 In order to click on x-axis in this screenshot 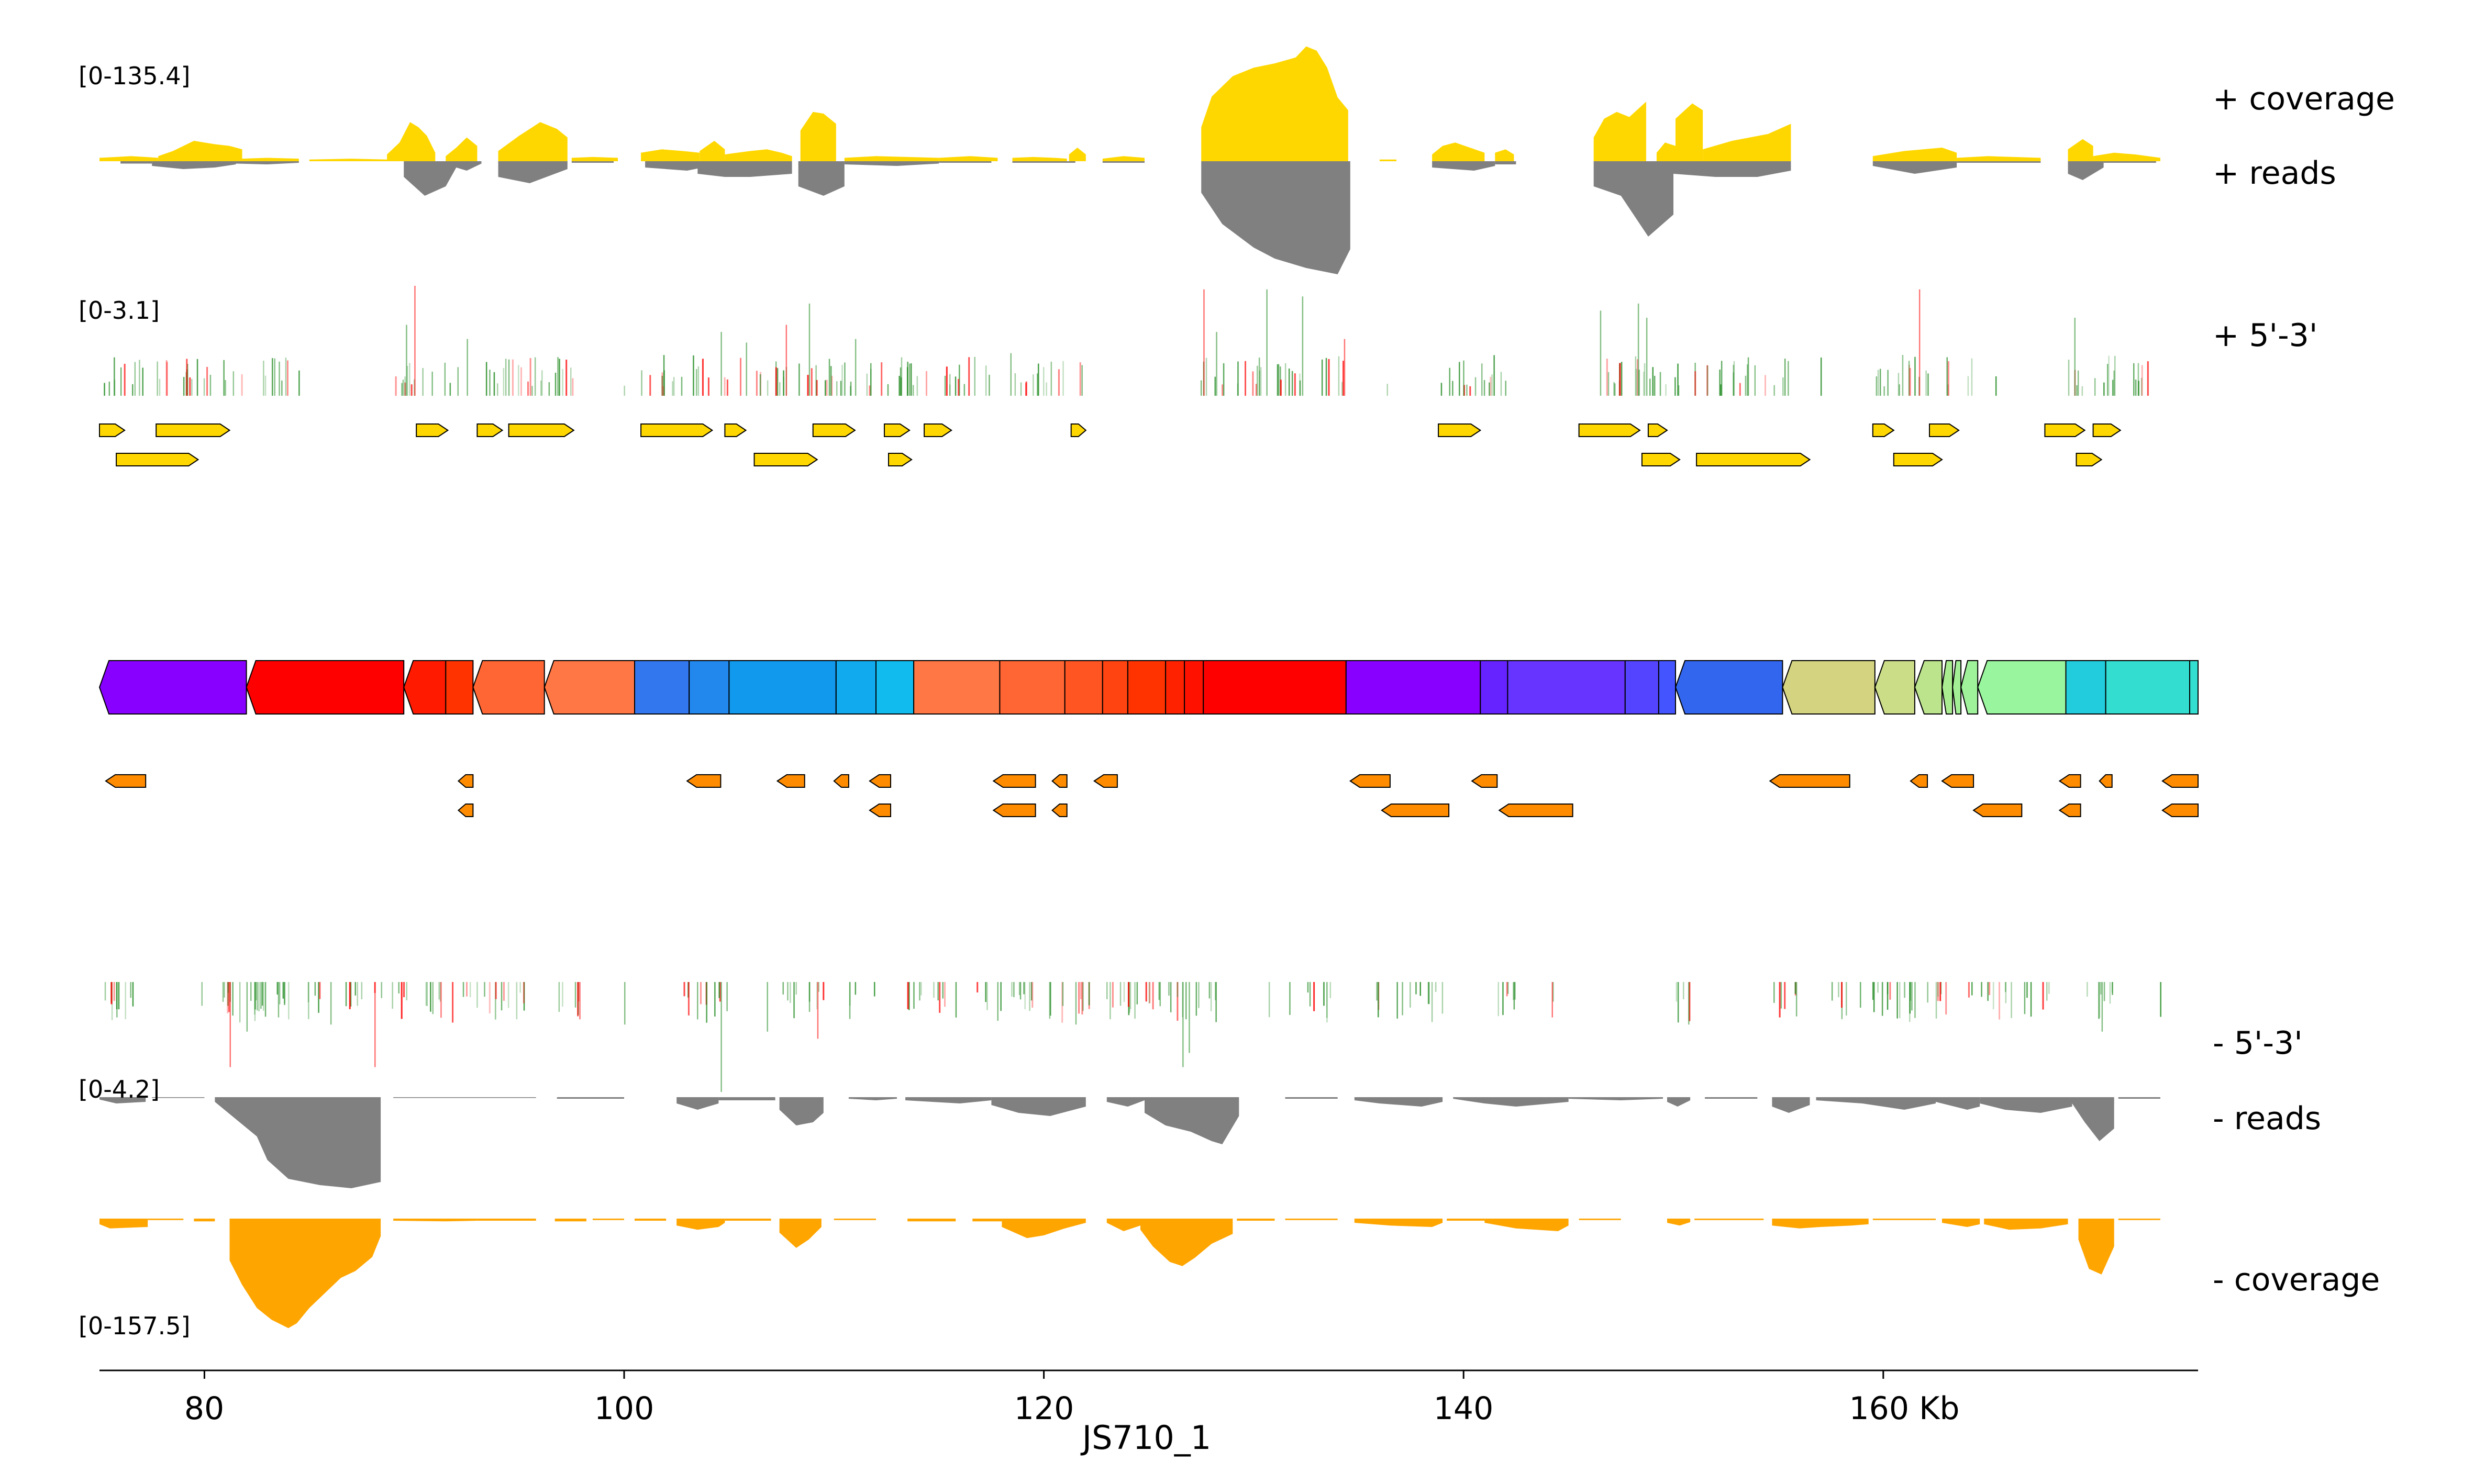, I will do `click(1148, 1374)`.